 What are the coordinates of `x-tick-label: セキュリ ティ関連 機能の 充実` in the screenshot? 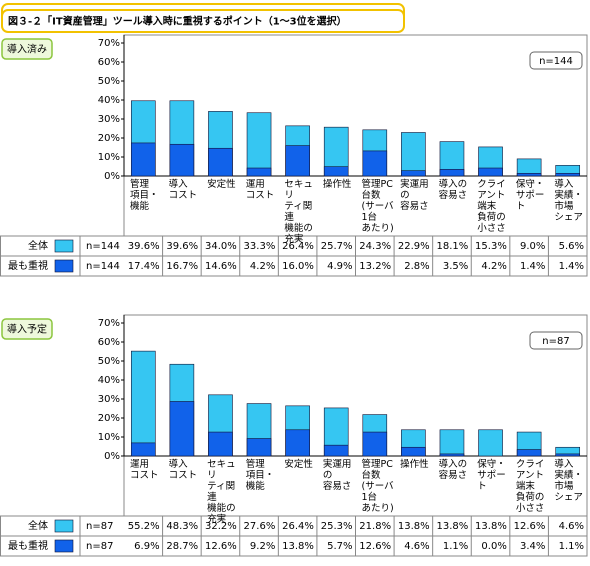 It's located at (298, 212).